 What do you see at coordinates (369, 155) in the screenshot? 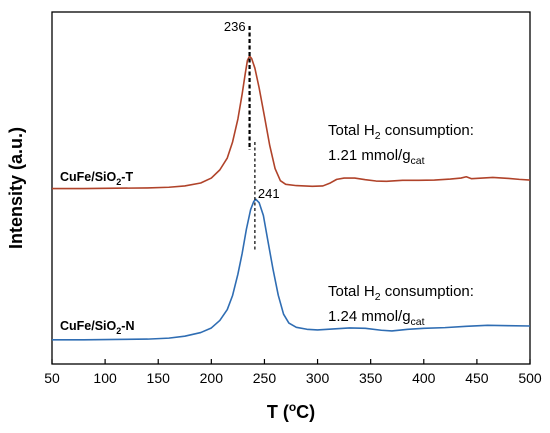
I see `annotation-value: 1.21 mmol/g` at bounding box center [369, 155].